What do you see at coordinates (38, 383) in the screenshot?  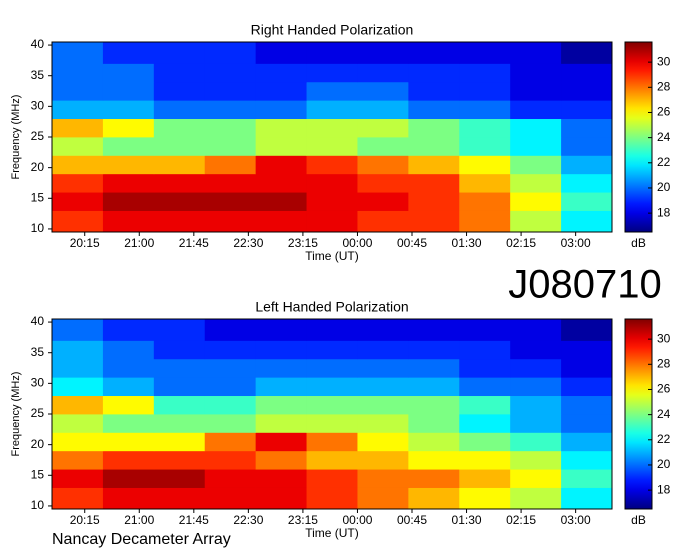 I see `y-tick-label: 30` at bounding box center [38, 383].